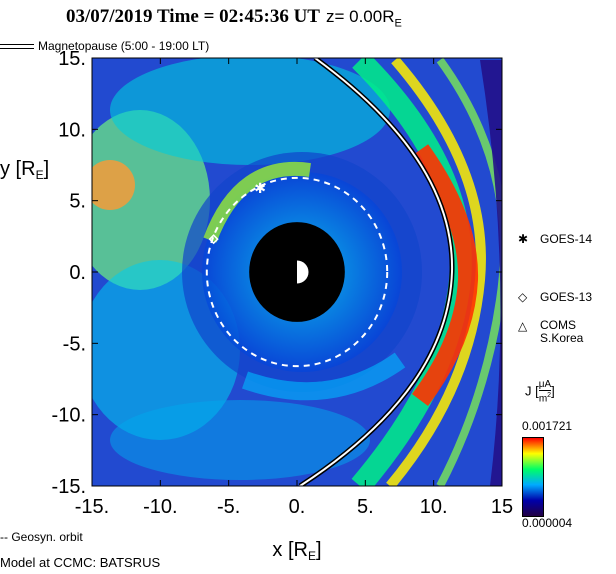 The height and width of the screenshot is (574, 616). Describe the element at coordinates (547, 523) in the screenshot. I see `colorbar-min-label: 0.000004` at that location.